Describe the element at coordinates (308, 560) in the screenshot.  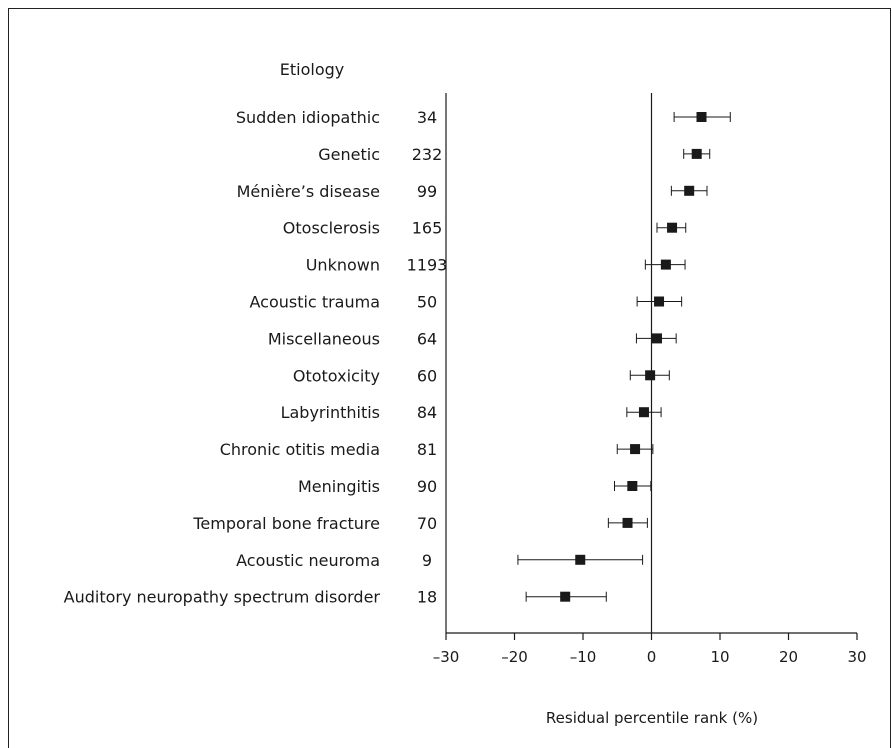
I see `etiology-label: Acoustic neuroma` at that location.